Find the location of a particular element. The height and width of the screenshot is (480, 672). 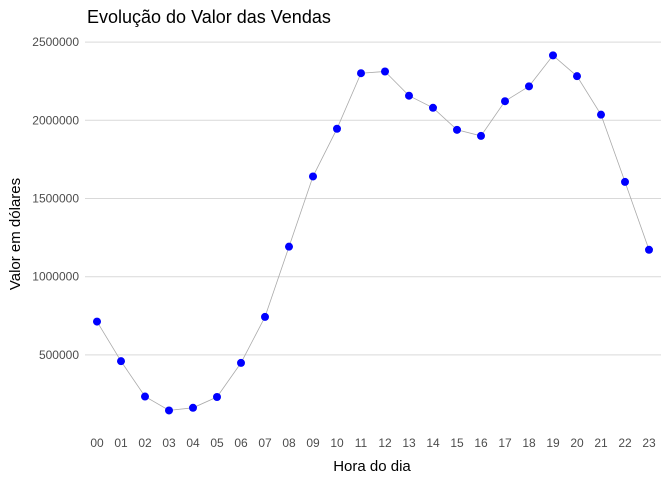

x-tick-label: 21 is located at coordinates (601, 443).